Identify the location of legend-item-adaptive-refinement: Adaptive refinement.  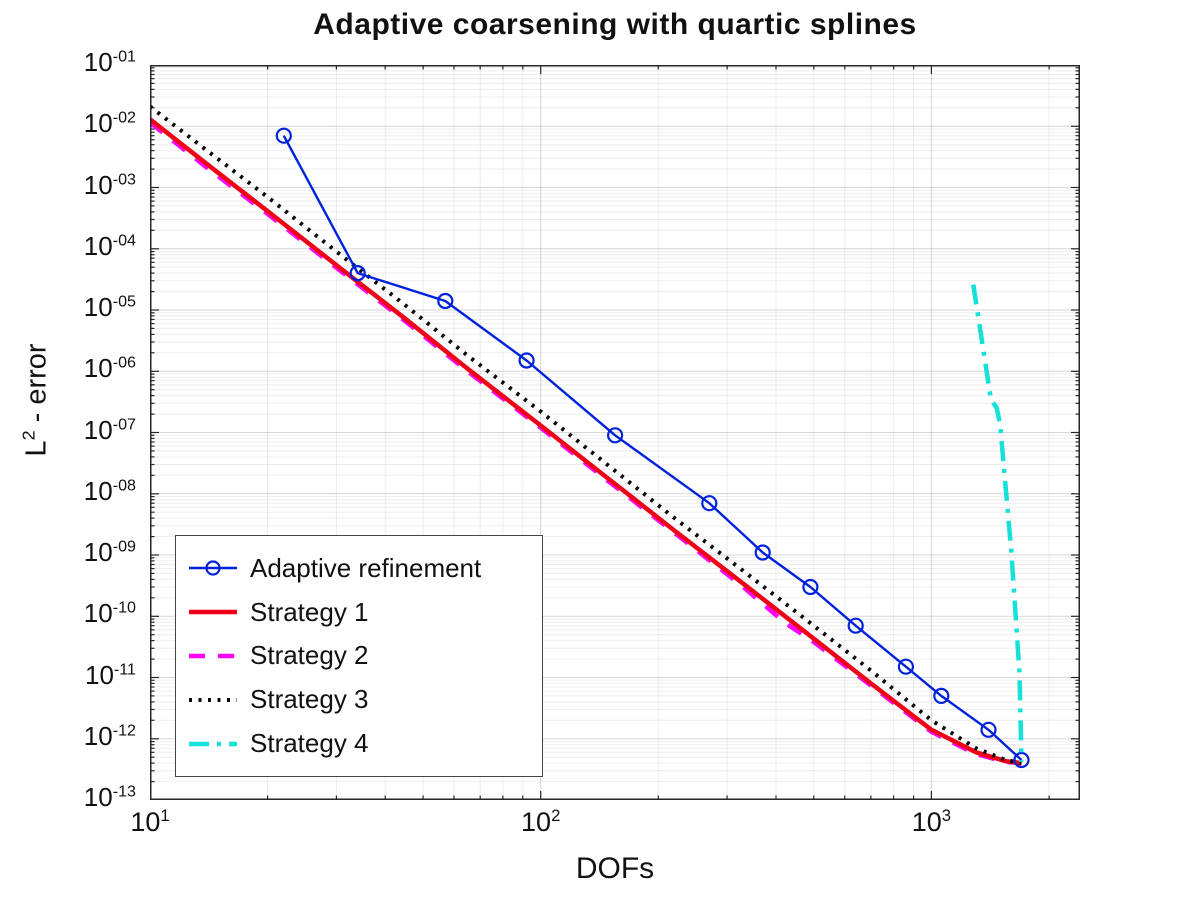
(359, 568).